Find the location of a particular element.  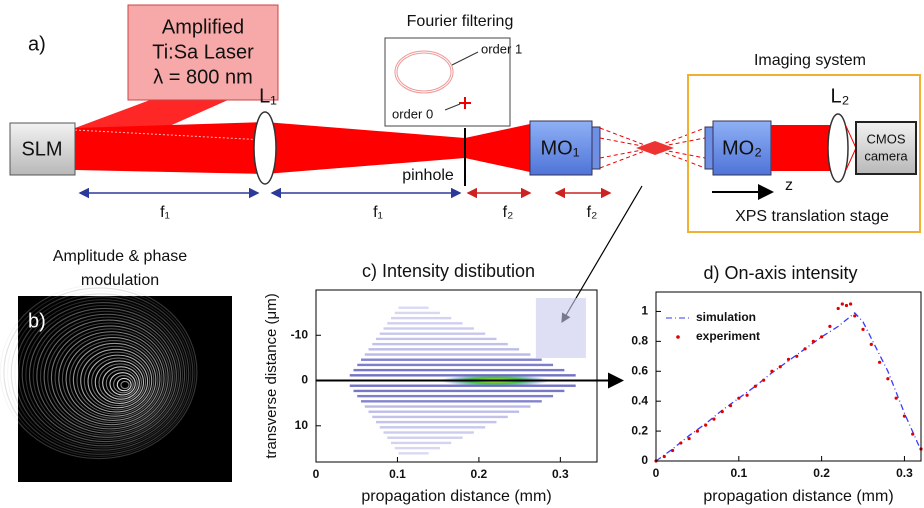

objective-label: MO₂ is located at coordinates (742, 148).